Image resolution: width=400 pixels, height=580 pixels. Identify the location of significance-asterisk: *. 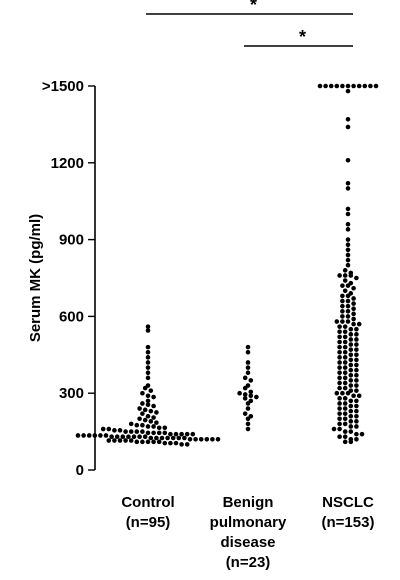
(302, 37).